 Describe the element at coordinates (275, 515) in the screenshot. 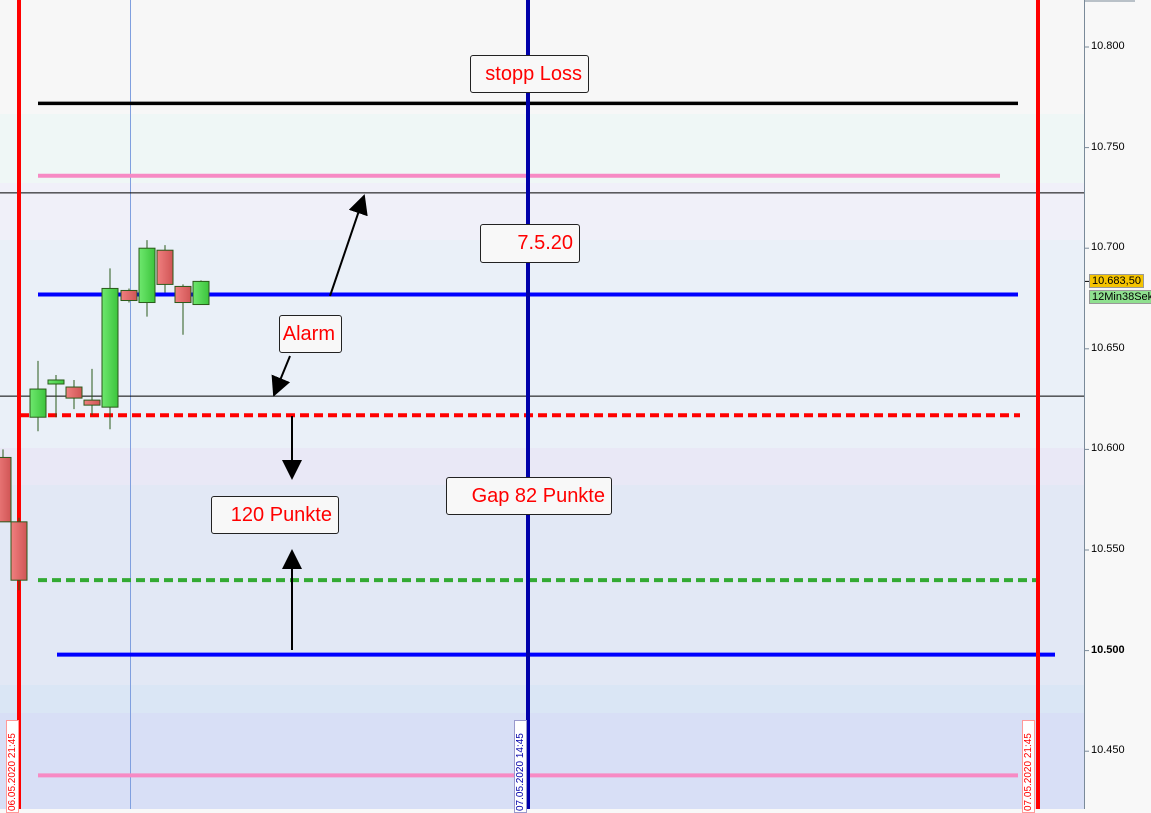

I see `annotation-120-punkte: 120 Punkte` at that location.